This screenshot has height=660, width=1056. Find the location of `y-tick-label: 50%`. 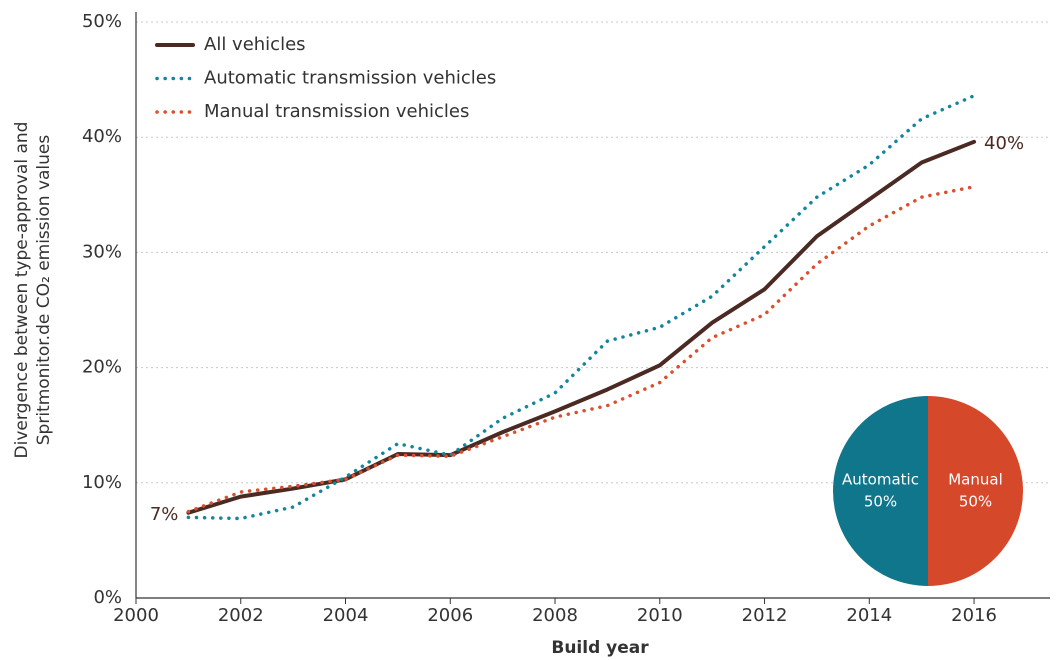

y-tick-label: 50% is located at coordinates (102, 21).